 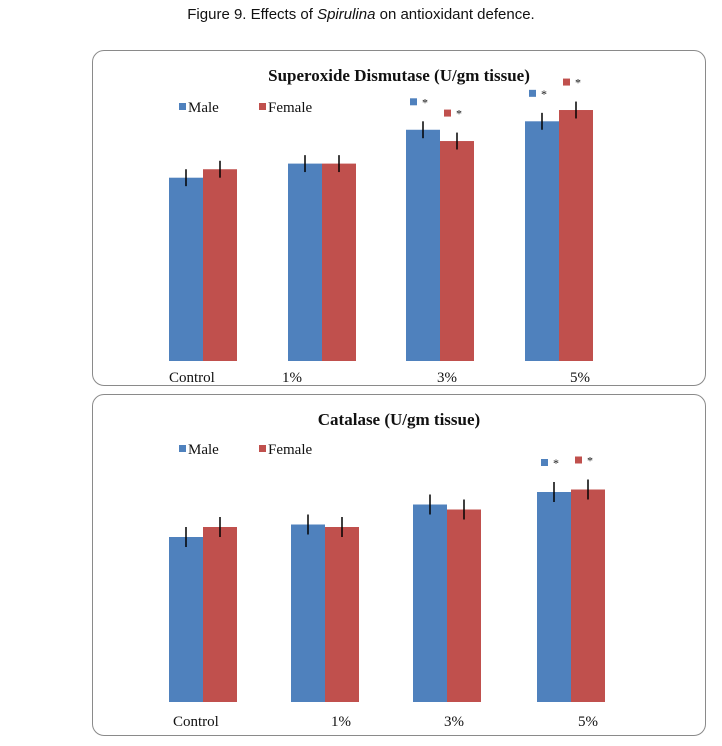 I want to click on caption-italic: Spirulina, so click(x=346, y=14).